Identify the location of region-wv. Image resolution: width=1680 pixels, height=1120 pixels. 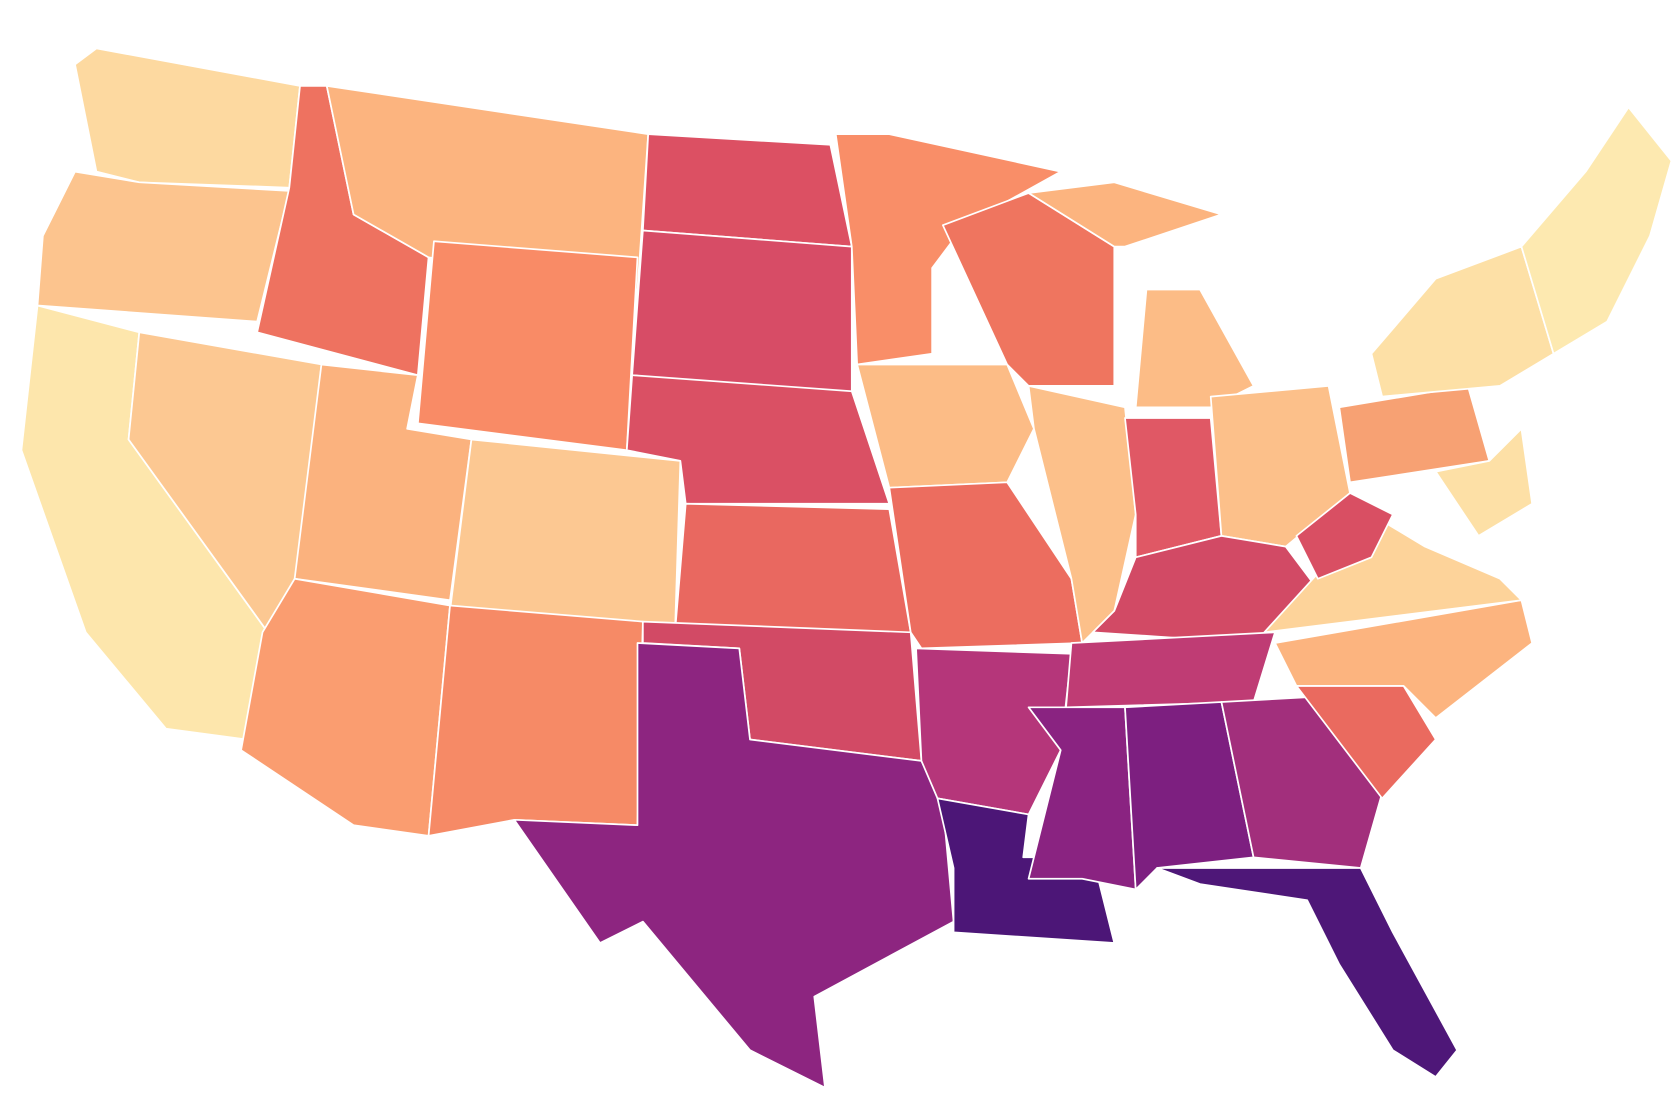
(1344, 536).